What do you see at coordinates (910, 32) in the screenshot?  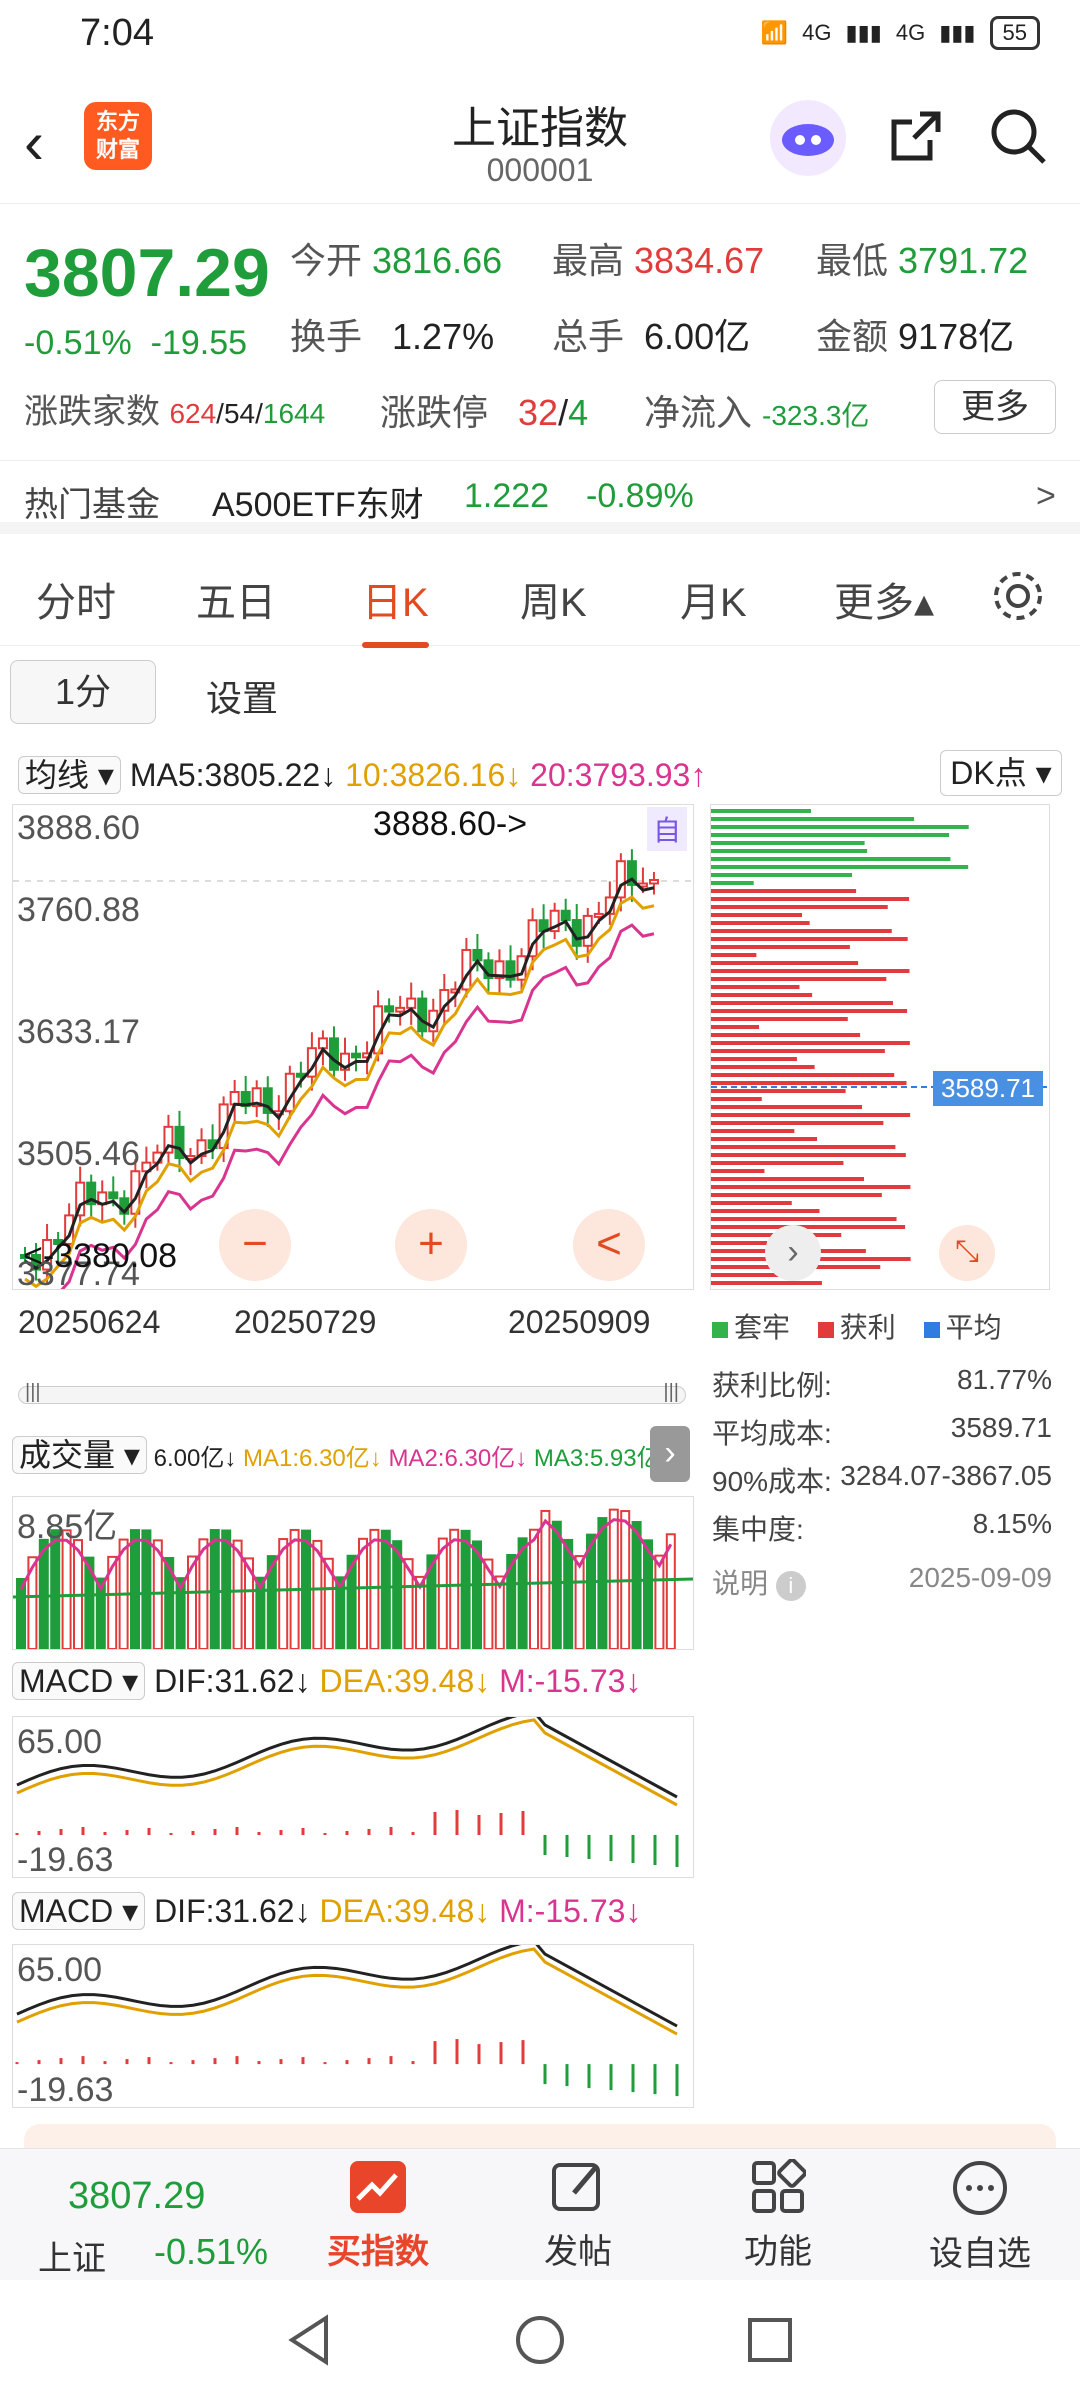 I see `signal-label-2: 4G` at bounding box center [910, 32].